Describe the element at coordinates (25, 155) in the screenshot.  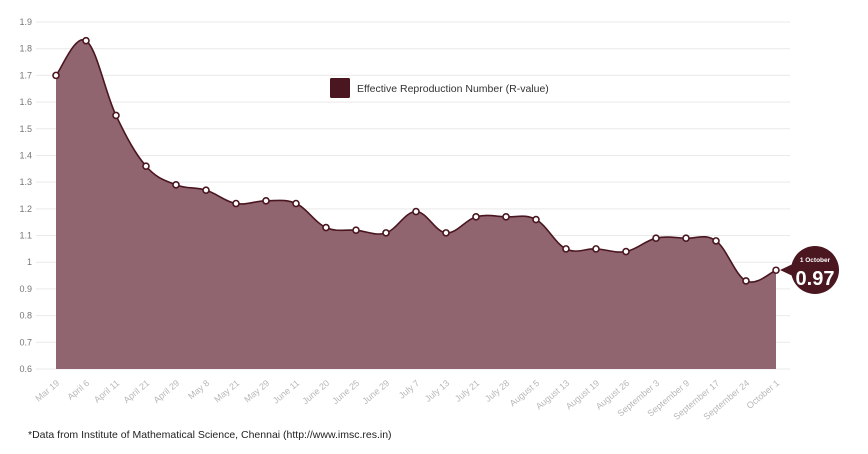
I see `y-tick-label: 1.4` at that location.